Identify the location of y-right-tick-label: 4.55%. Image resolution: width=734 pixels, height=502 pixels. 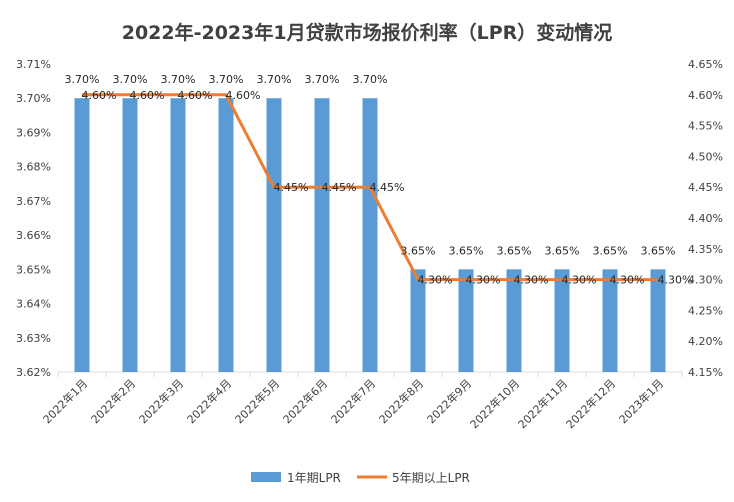
(705, 126).